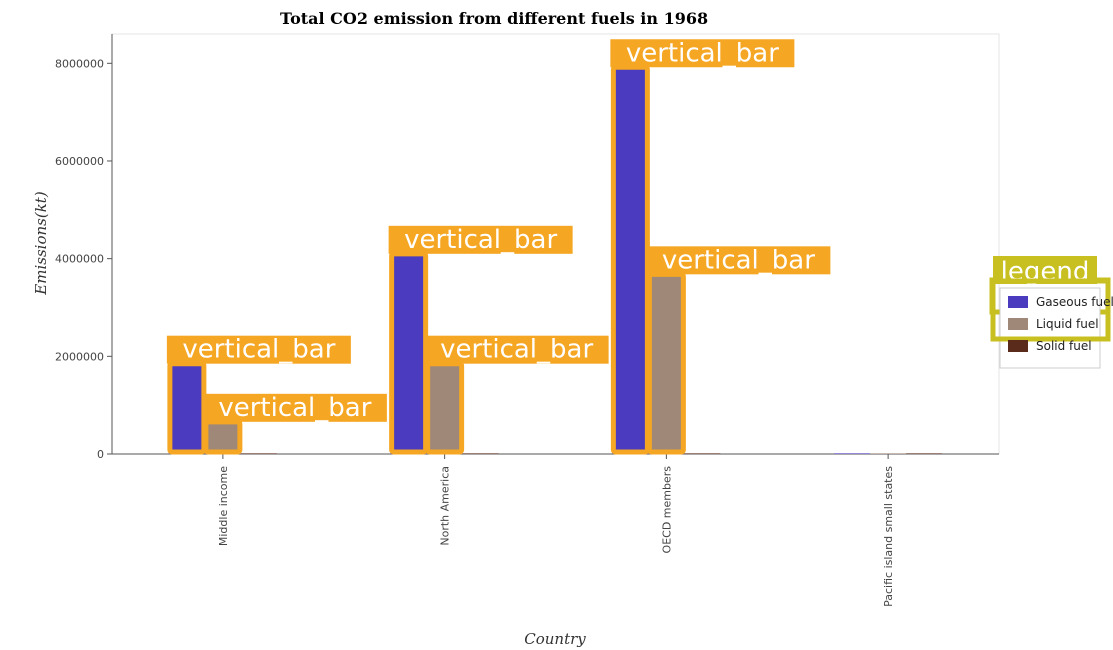  What do you see at coordinates (223, 506) in the screenshot?
I see `x-tick-label: Middle income` at bounding box center [223, 506].